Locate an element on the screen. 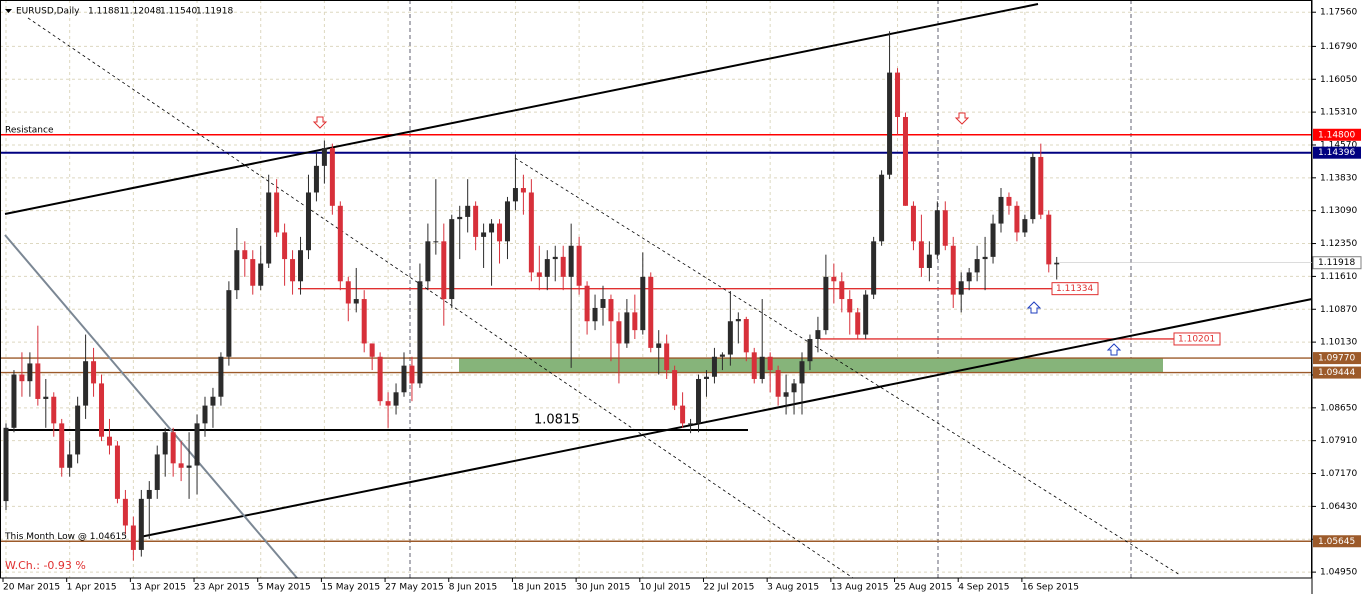  up-arrow is located at coordinates (1034, 307).